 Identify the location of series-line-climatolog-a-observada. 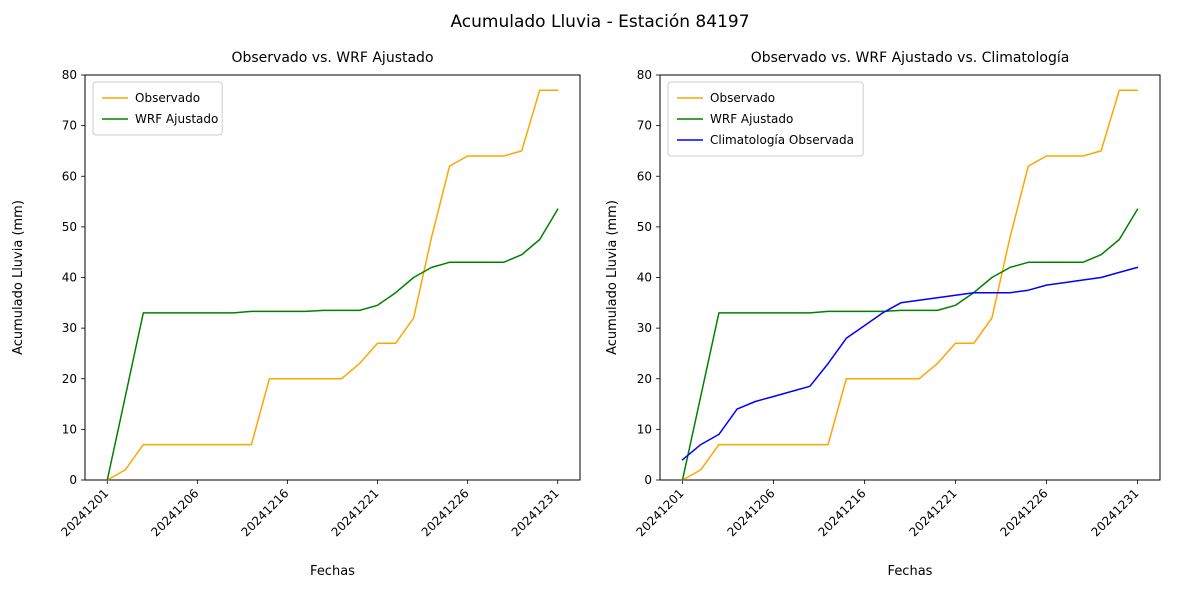
(910, 363).